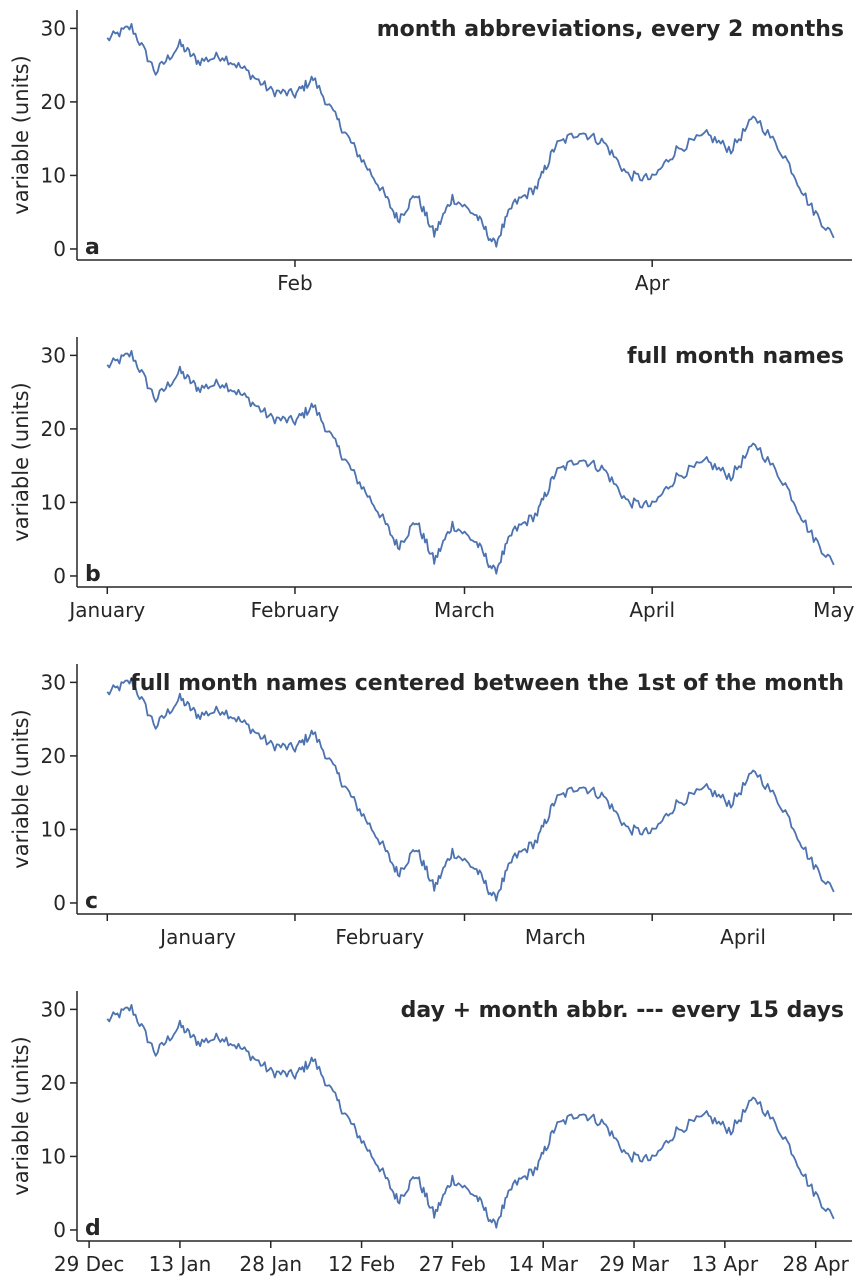 The image size is (862, 1285). What do you see at coordinates (652, 283) in the screenshot?
I see `x-tick-label: Apr` at bounding box center [652, 283].